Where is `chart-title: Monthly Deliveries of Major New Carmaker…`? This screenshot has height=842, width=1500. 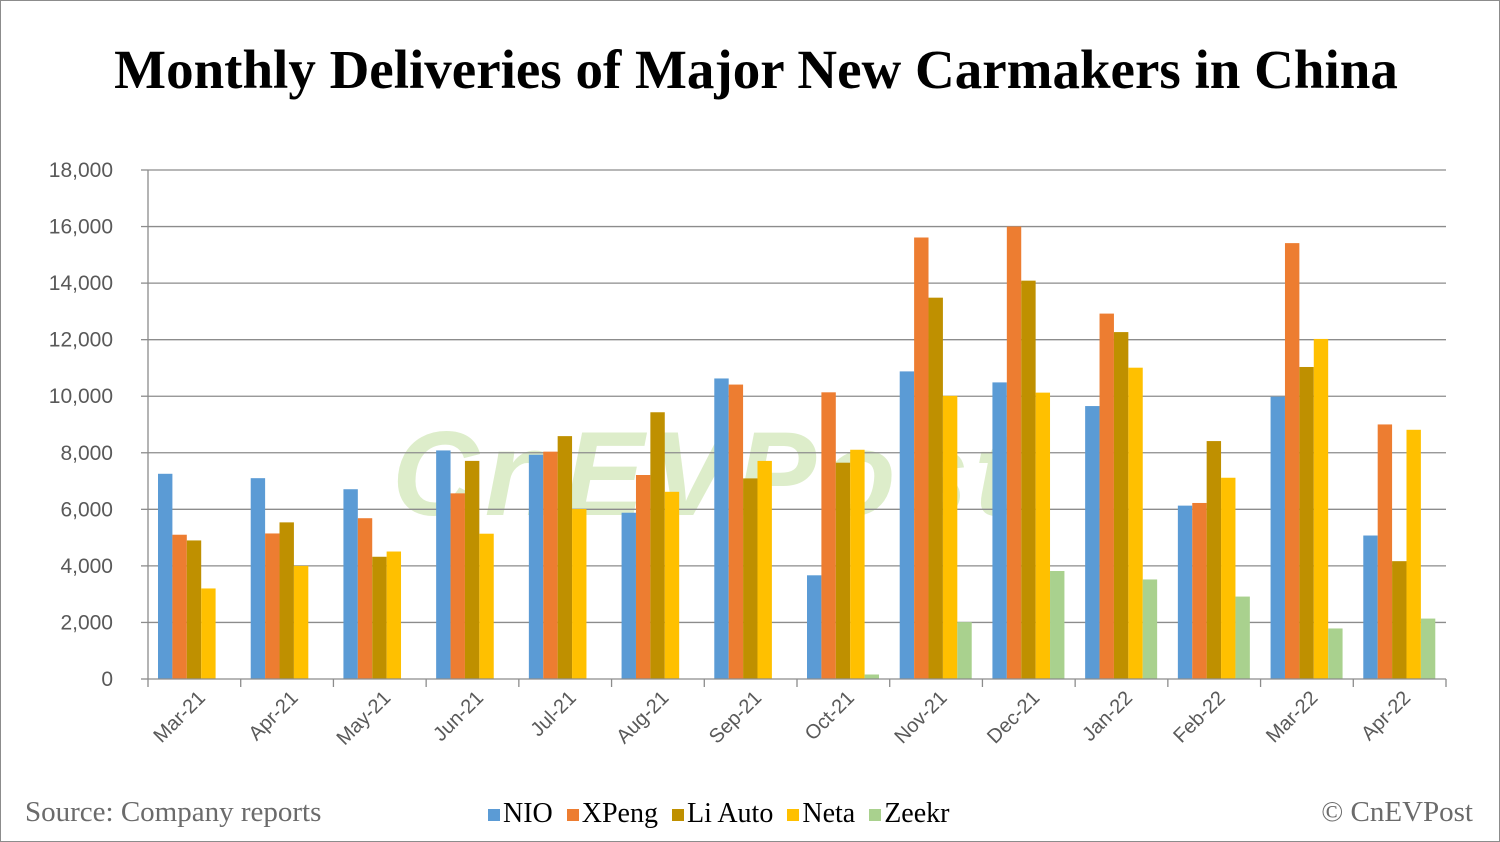 chart-title: Monthly Deliveries of Major New Carmaker… is located at coordinates (756, 69).